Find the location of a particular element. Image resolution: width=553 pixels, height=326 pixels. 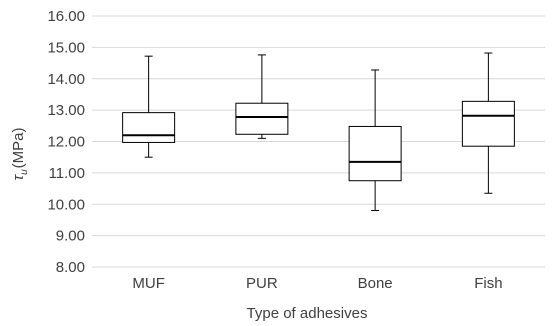

y-axis-title-symbol: τ is located at coordinates (18, 177).